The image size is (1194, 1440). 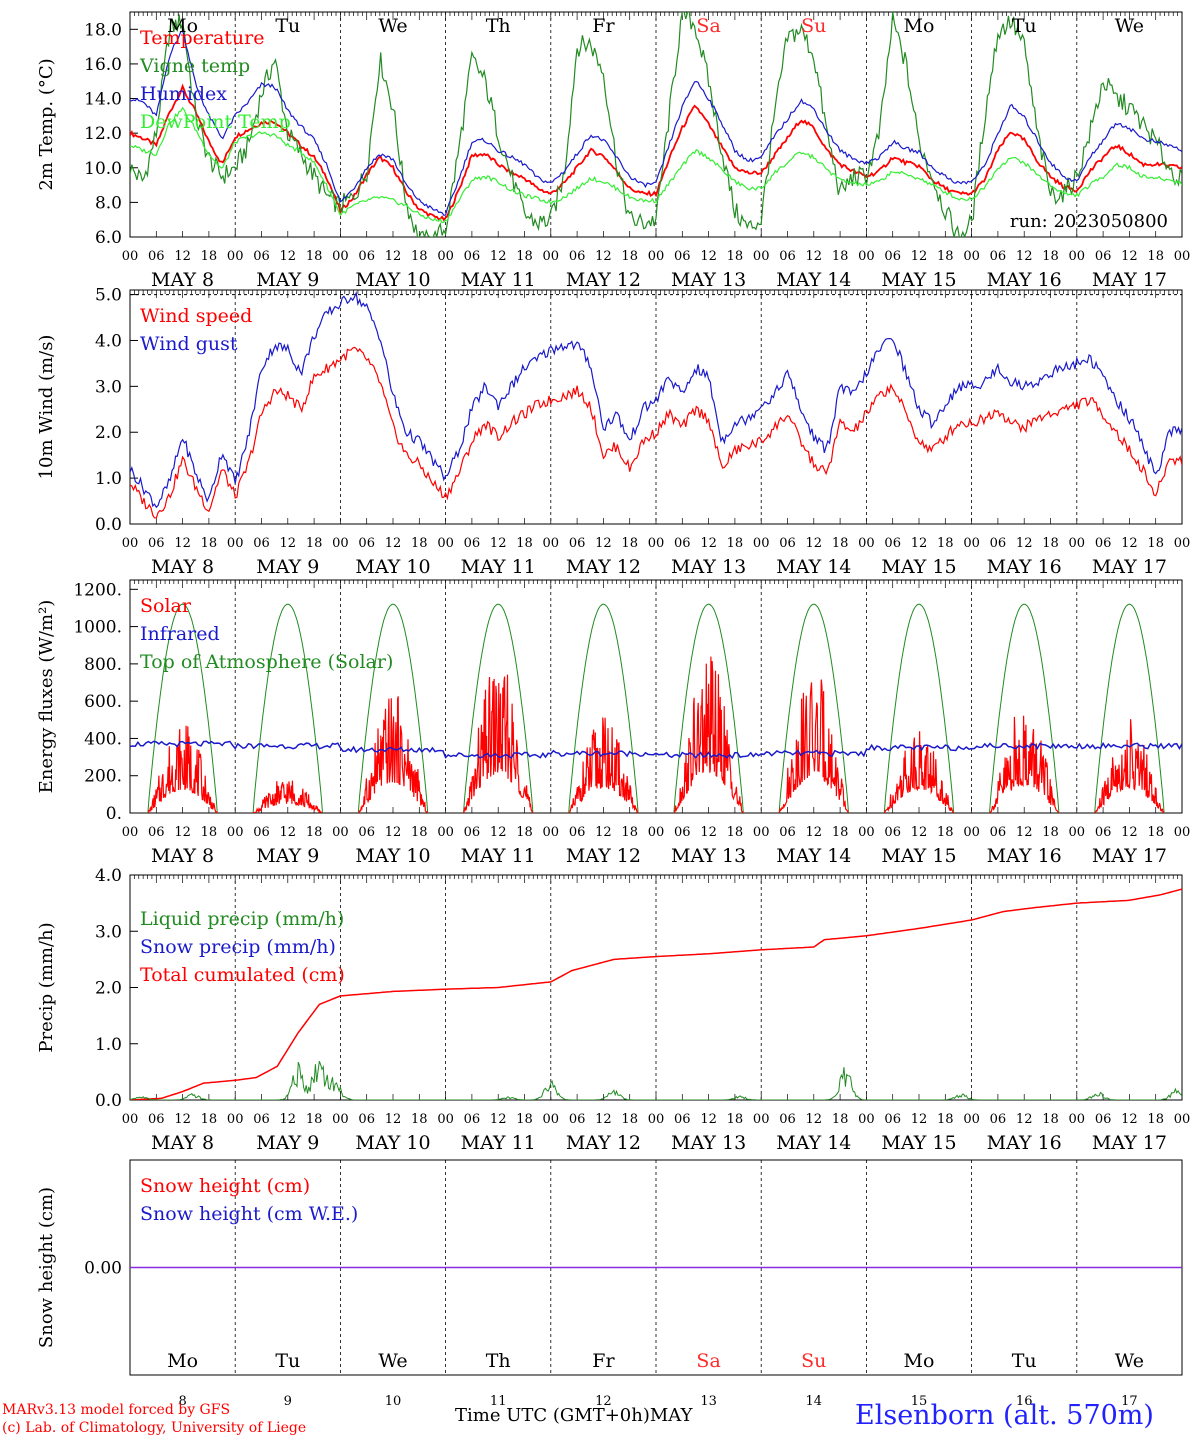 I want to click on date-label: MAY 12, so click(x=603, y=856).